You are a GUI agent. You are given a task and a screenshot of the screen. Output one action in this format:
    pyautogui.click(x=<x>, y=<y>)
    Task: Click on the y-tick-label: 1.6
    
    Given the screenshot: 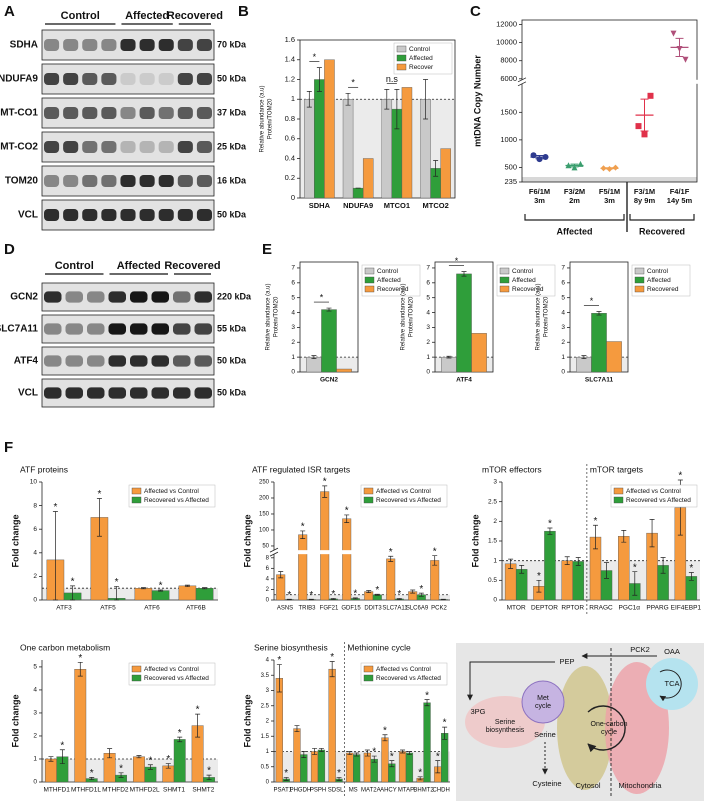 What is the action you would take?
    pyautogui.click(x=290, y=39)
    